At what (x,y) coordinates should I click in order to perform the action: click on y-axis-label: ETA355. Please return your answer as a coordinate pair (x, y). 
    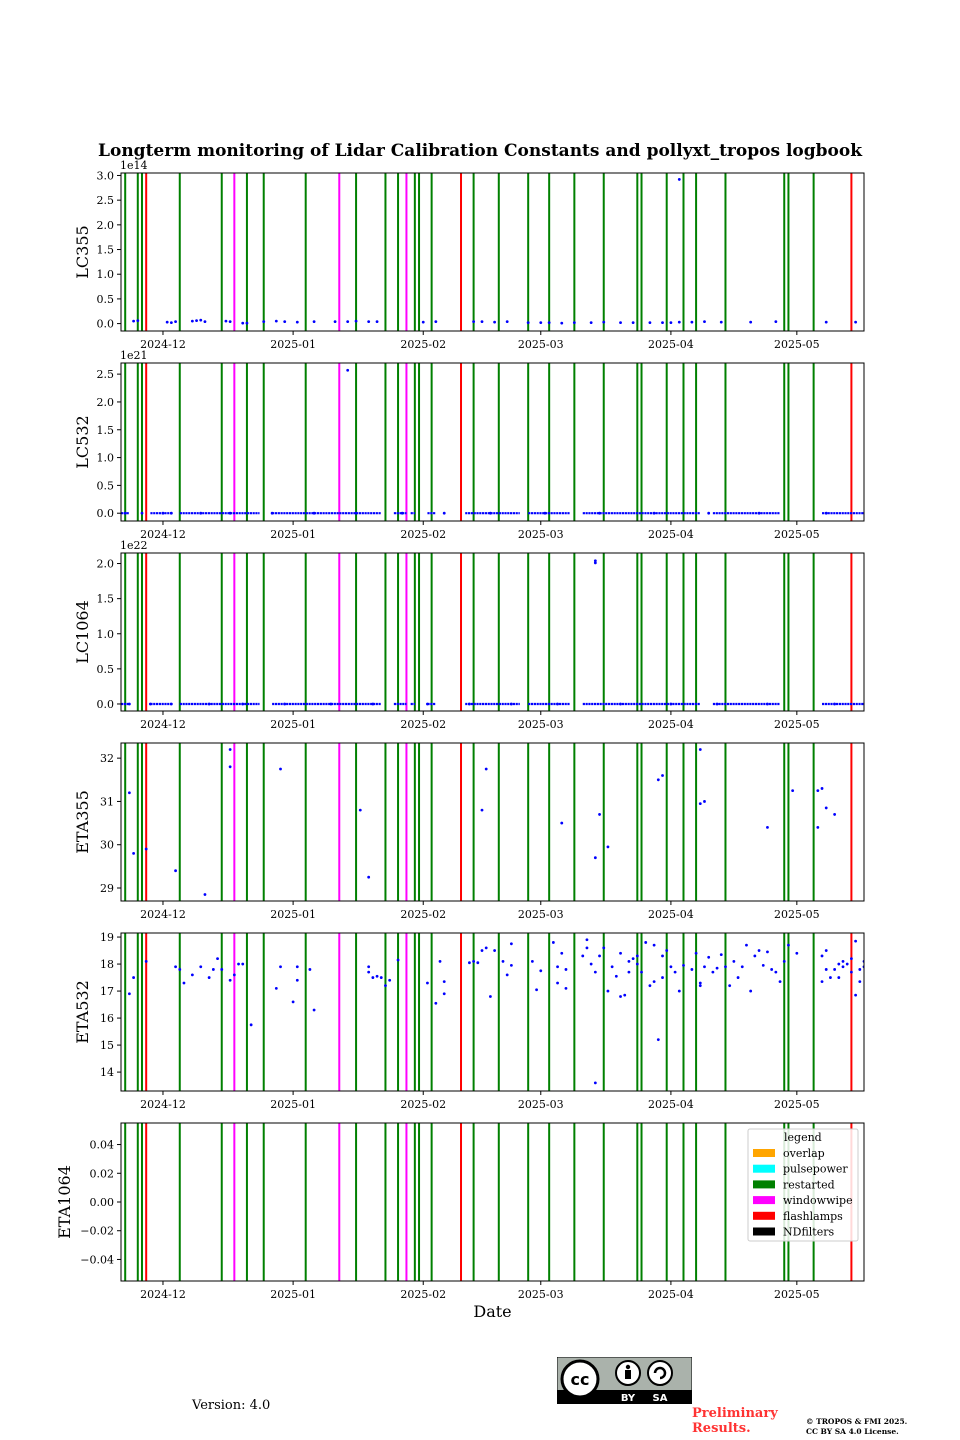
    Looking at the image, I should click on (82, 822).